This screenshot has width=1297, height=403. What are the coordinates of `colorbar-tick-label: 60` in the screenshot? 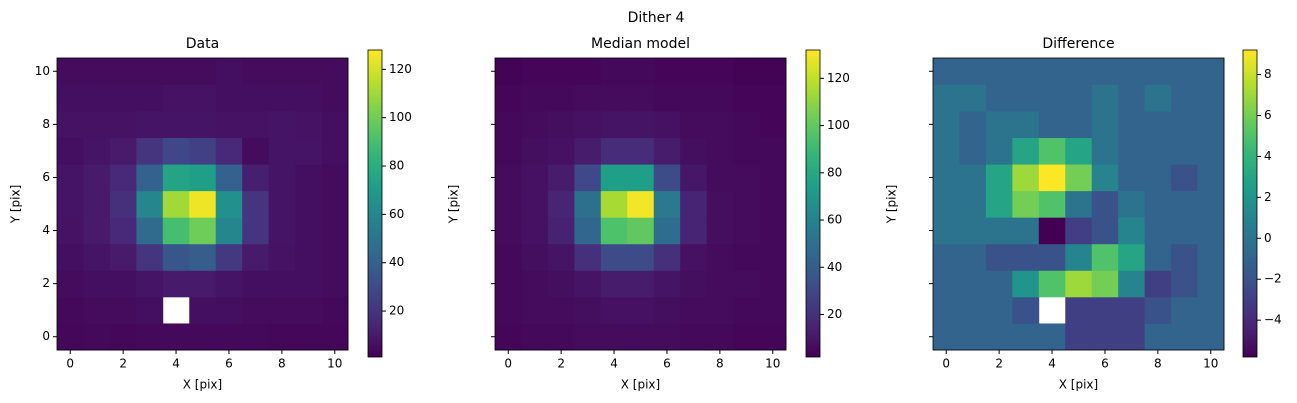 It's located at (834, 220).